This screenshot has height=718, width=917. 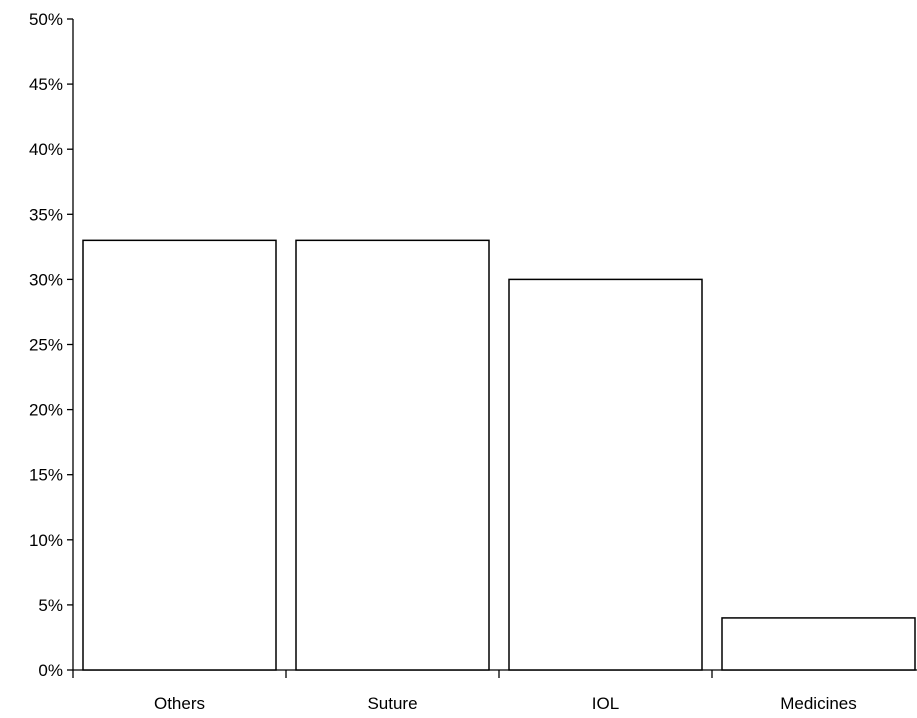 What do you see at coordinates (46, 540) in the screenshot?
I see `y-tick-label: 10%` at bounding box center [46, 540].